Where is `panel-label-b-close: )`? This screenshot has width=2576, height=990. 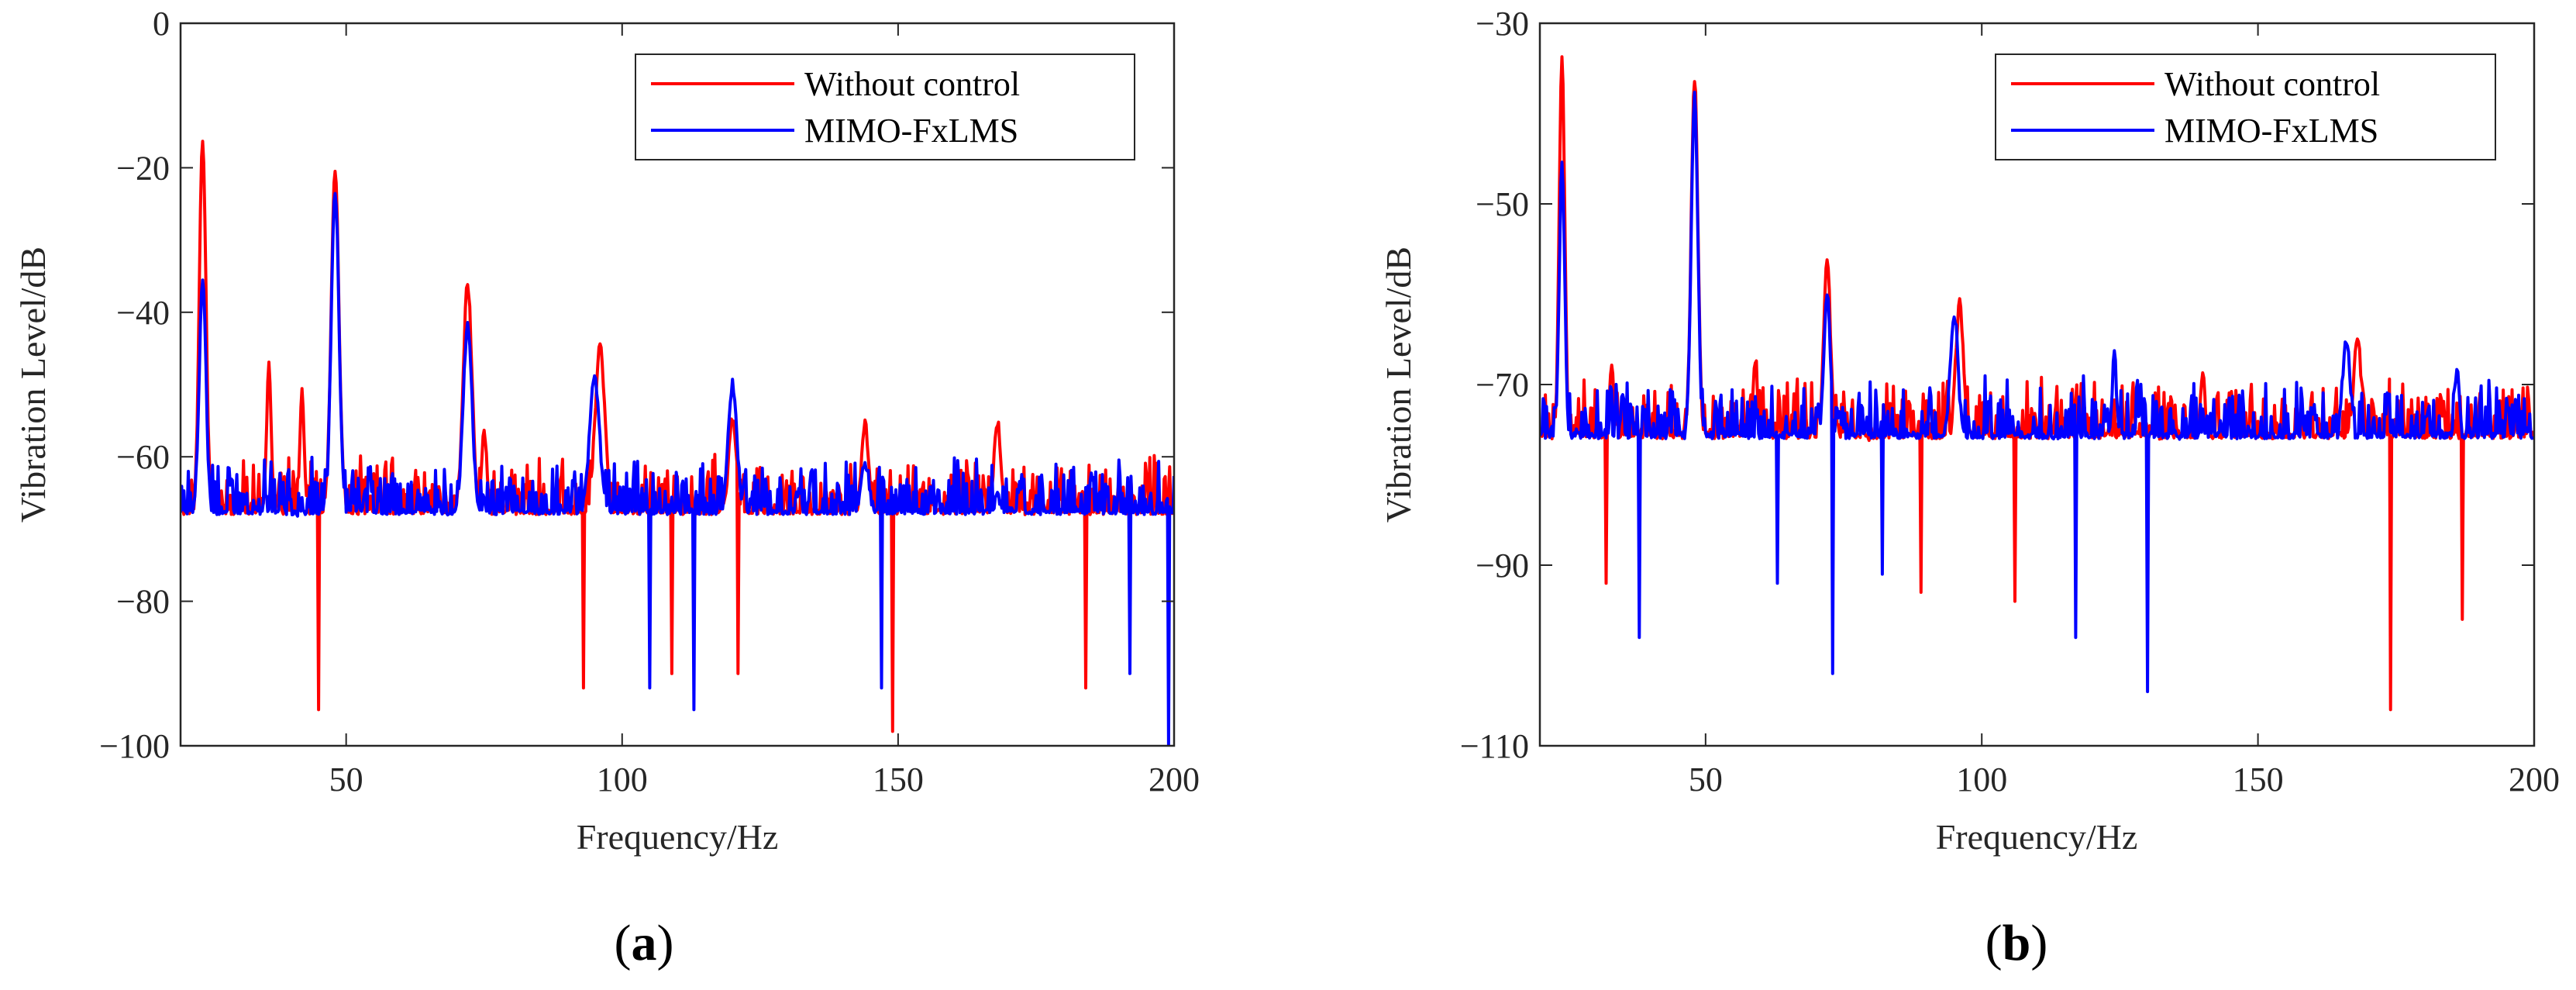 panel-label-b-close: ) is located at coordinates (2038, 943).